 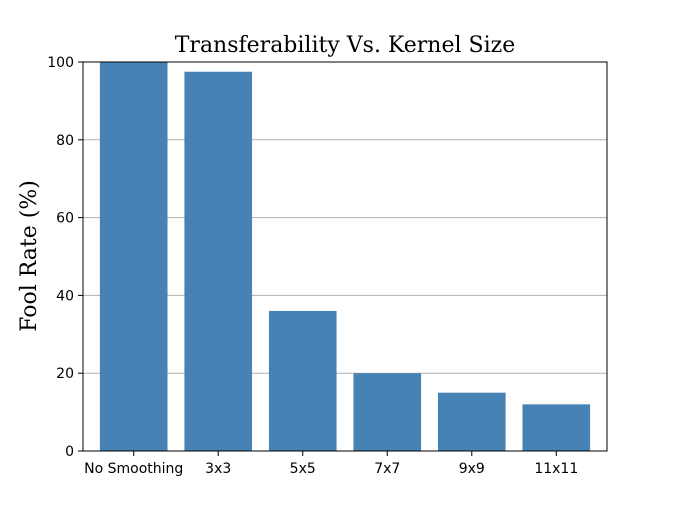 What do you see at coordinates (331, 464) in the screenshot?
I see `x-axis-ticks: No Smoothing 3x3 5x5 7x7 9x9 11x11` at bounding box center [331, 464].